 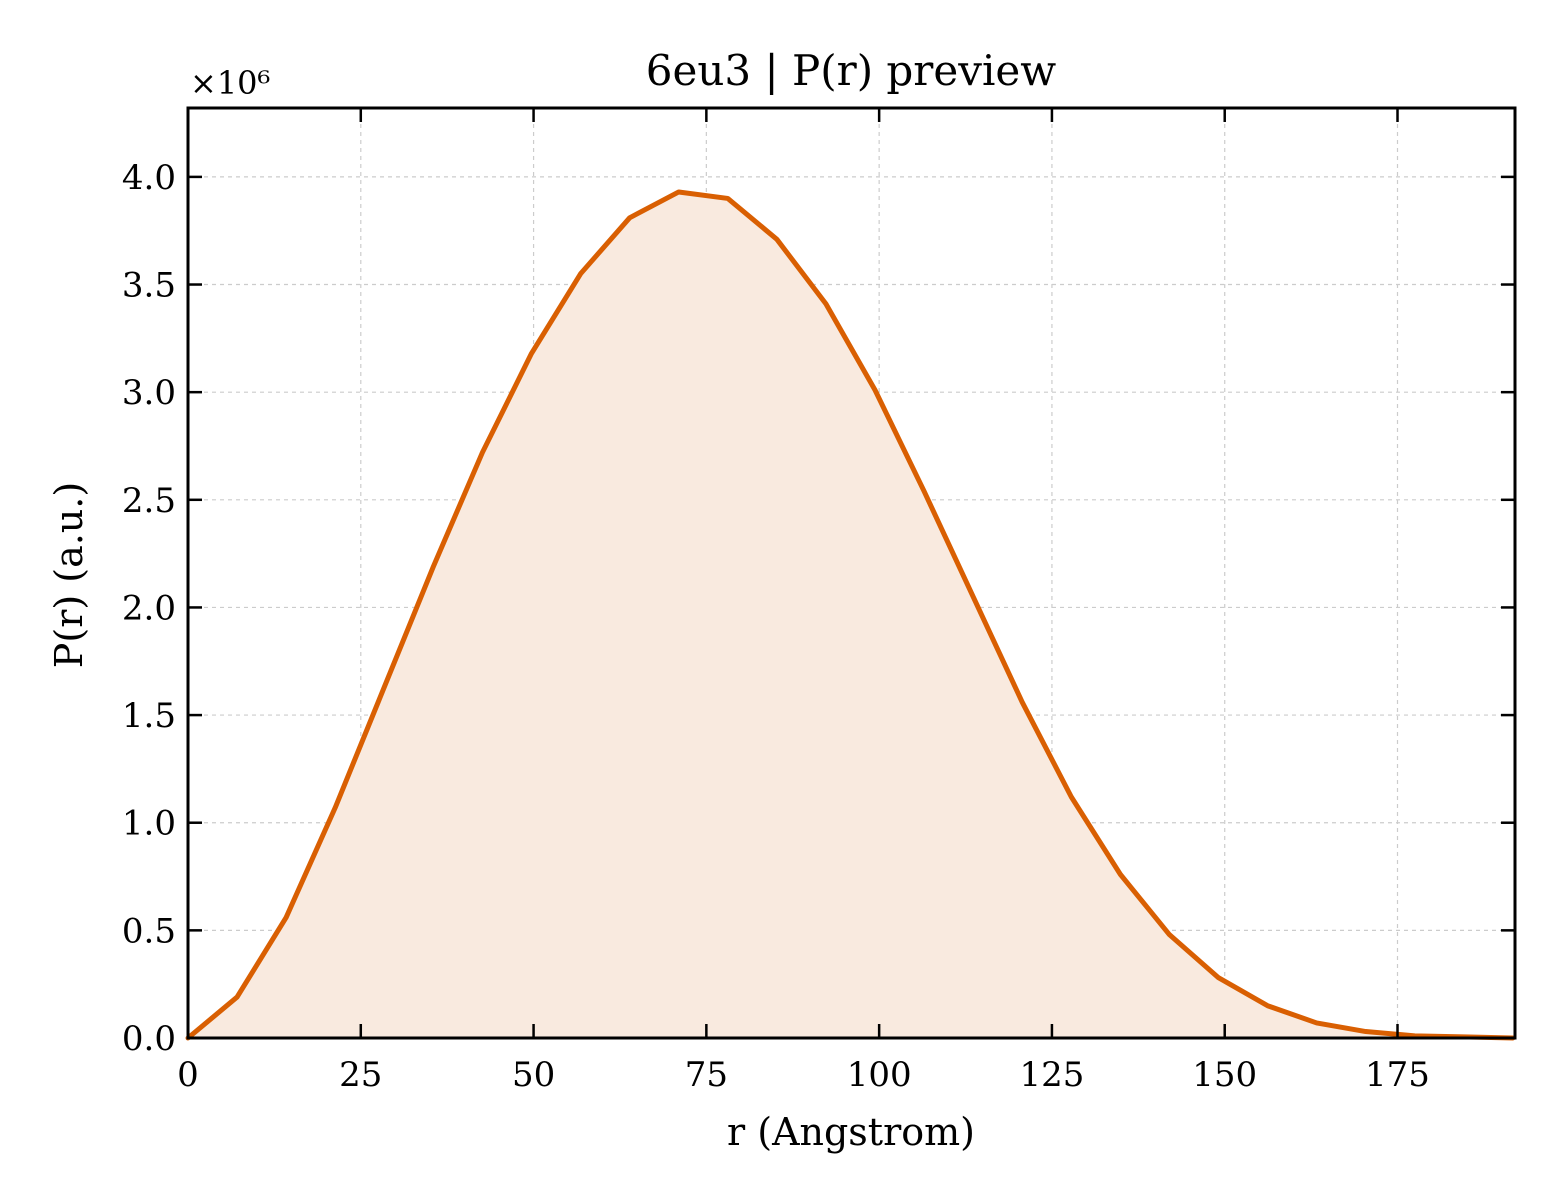 I want to click on y-tick-label-6: 3.0, so click(x=149, y=393).